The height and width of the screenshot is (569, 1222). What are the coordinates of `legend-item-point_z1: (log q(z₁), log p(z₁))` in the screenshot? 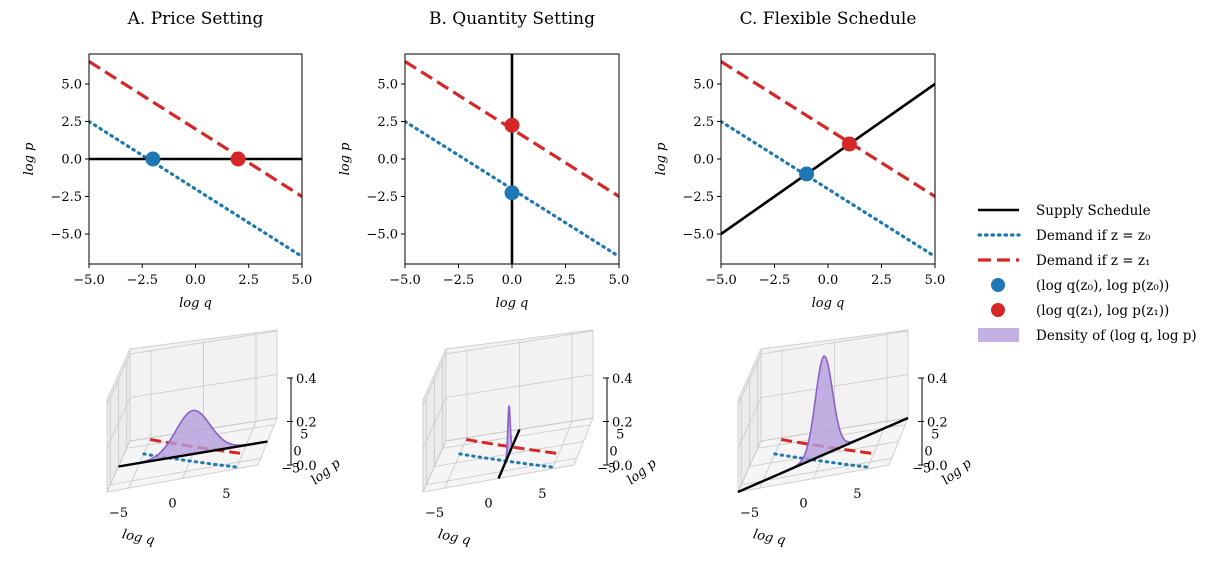 It's located at (1080, 311).